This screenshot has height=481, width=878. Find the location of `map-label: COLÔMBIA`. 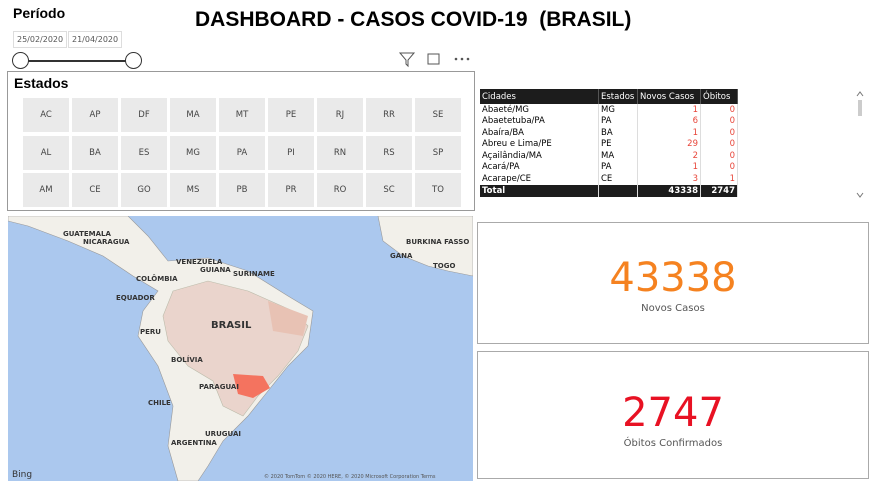

map-label: COLÔMBIA is located at coordinates (157, 278).